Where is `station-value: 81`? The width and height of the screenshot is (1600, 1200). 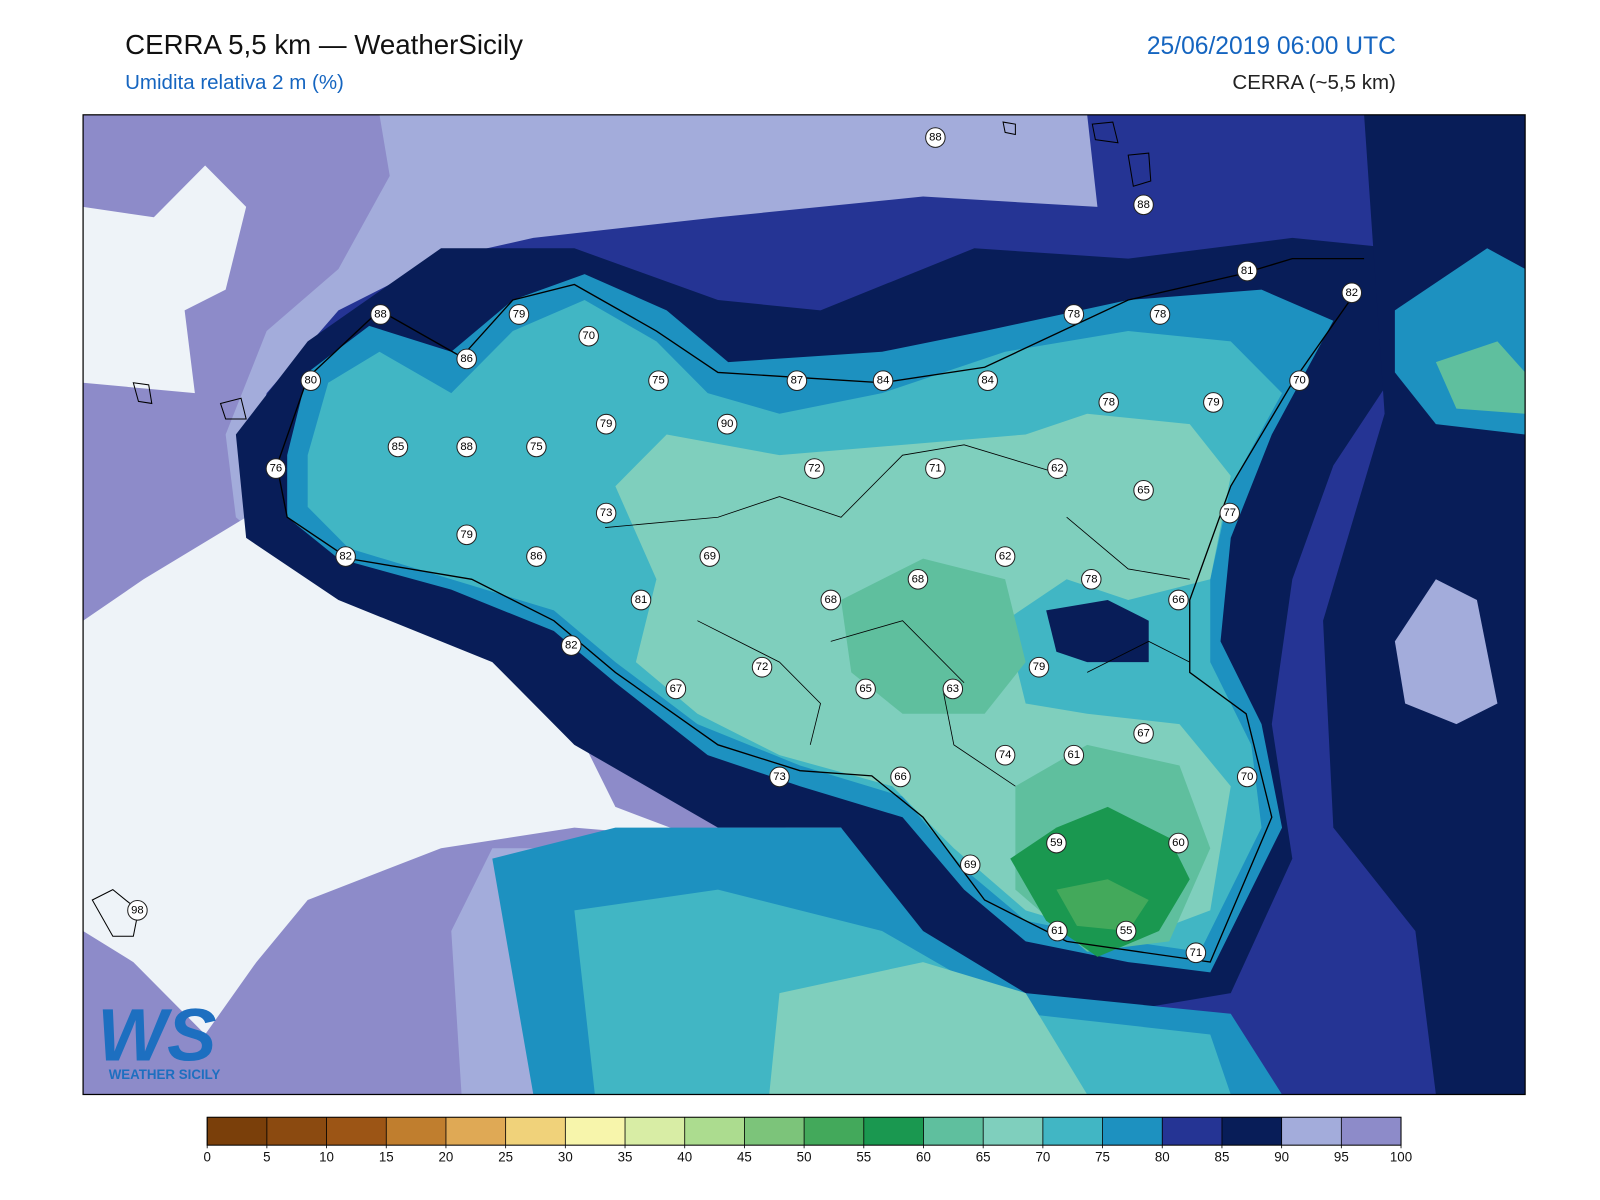 station-value: 81 is located at coordinates (1247, 271).